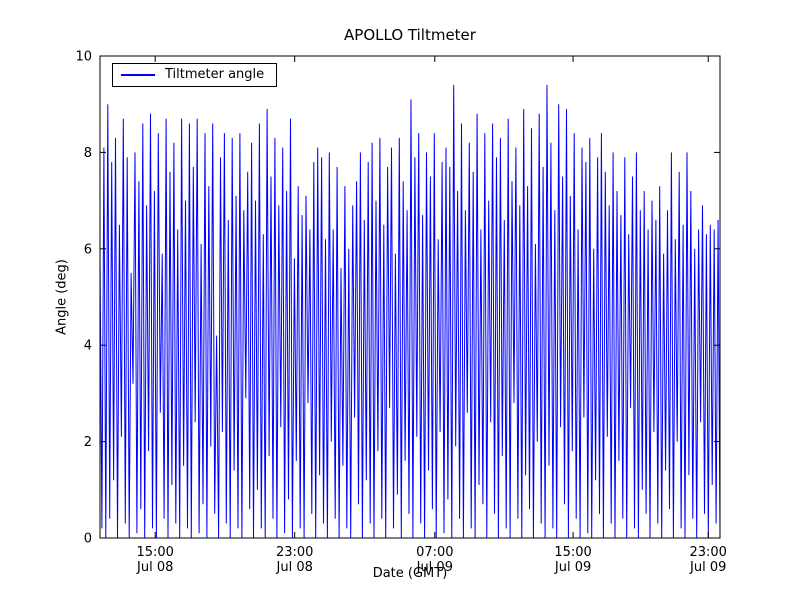 The width and height of the screenshot is (800, 600). Describe the element at coordinates (410, 573) in the screenshot. I see `x-axis-label: Date (GMT)` at that location.